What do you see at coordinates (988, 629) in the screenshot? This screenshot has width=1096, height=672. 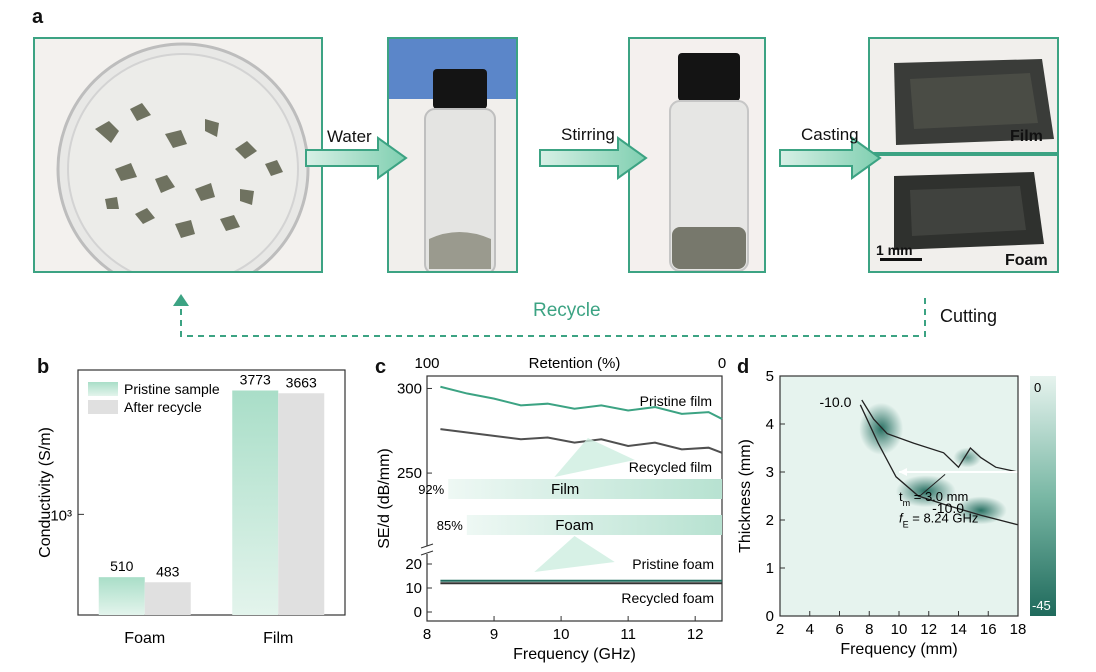 I see `chart-d-xtick-label: 16` at bounding box center [988, 629].